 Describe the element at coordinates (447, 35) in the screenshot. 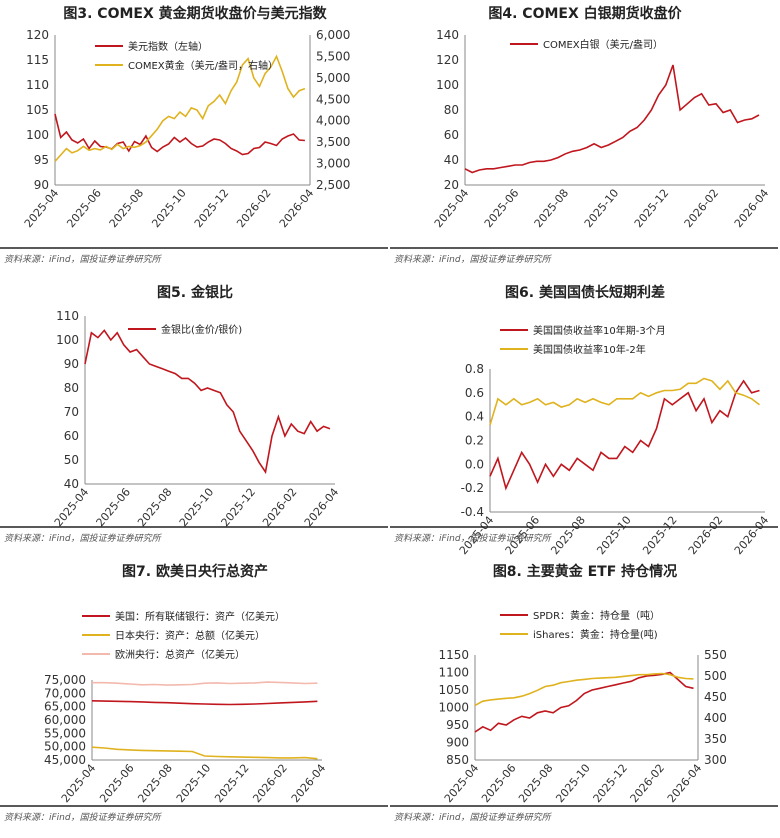

I see `y-tick-label: 140` at that location.